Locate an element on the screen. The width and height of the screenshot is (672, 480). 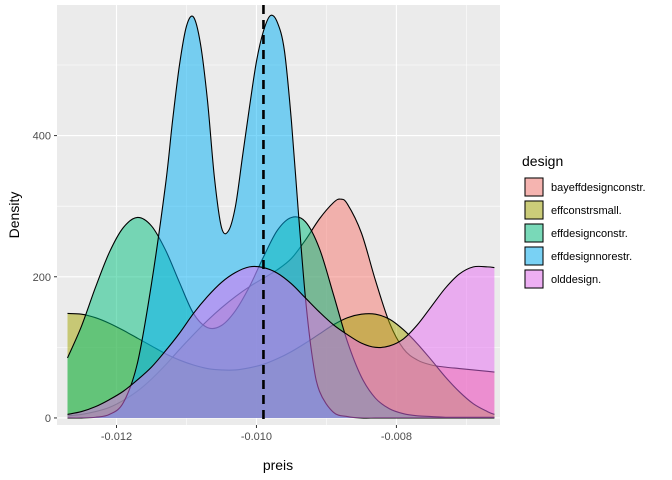
legend-label-olddesign: olddesign. is located at coordinates (576, 280).